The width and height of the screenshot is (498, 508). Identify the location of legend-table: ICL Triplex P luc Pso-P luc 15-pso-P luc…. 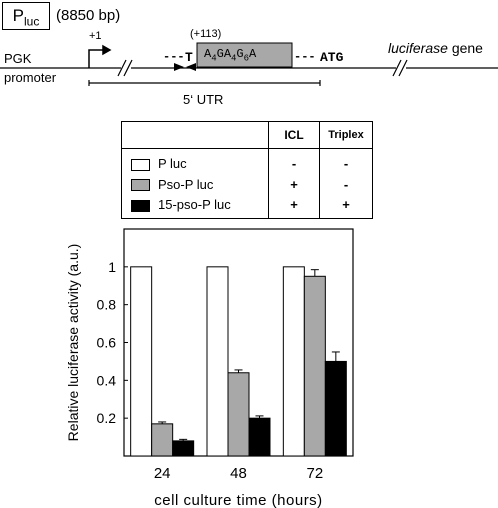
(247, 170).